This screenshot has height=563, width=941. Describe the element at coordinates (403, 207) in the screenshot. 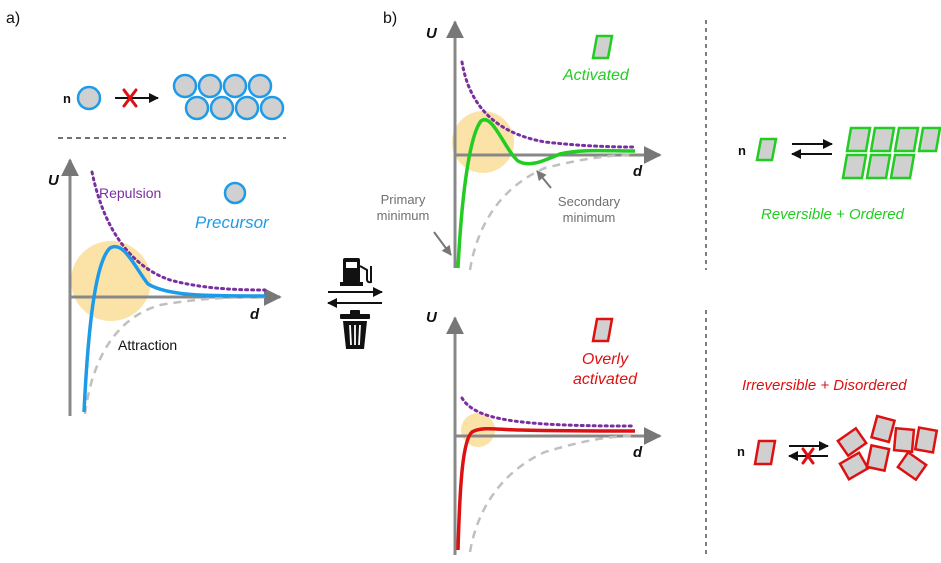

I see `primary-minimum-label: Primary minimum` at that location.